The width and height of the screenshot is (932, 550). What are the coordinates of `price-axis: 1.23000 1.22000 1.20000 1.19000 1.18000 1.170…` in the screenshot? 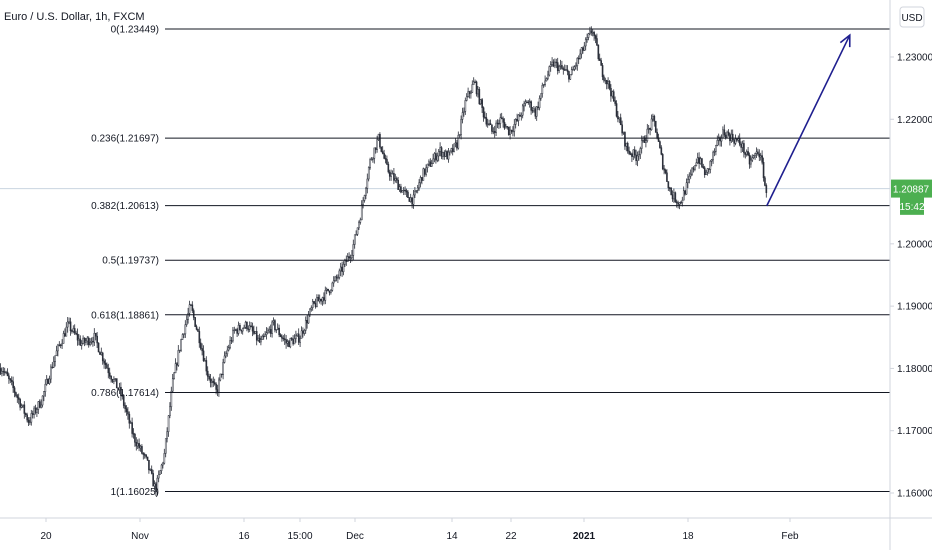 It's located at (911, 276).